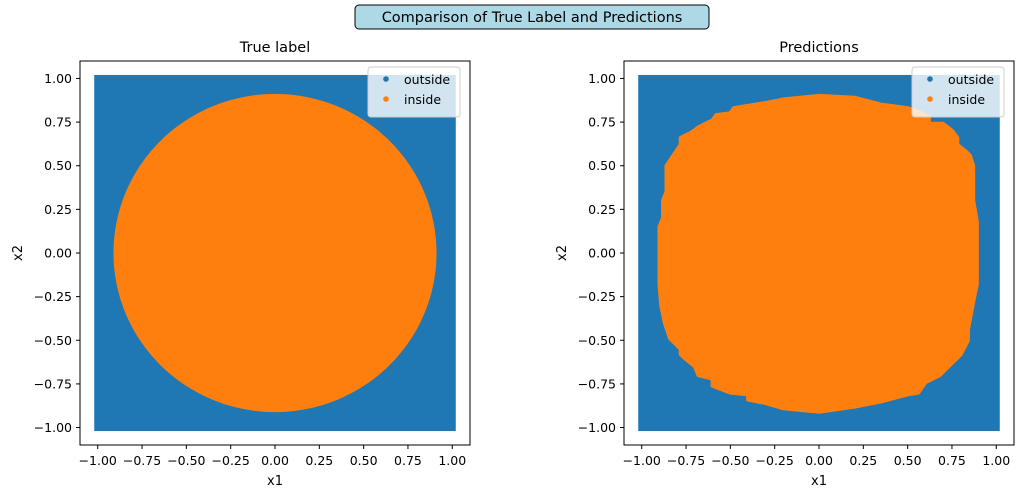  I want to click on suptitle-group: Comparison of True Label and Predictions, so click(532, 17).